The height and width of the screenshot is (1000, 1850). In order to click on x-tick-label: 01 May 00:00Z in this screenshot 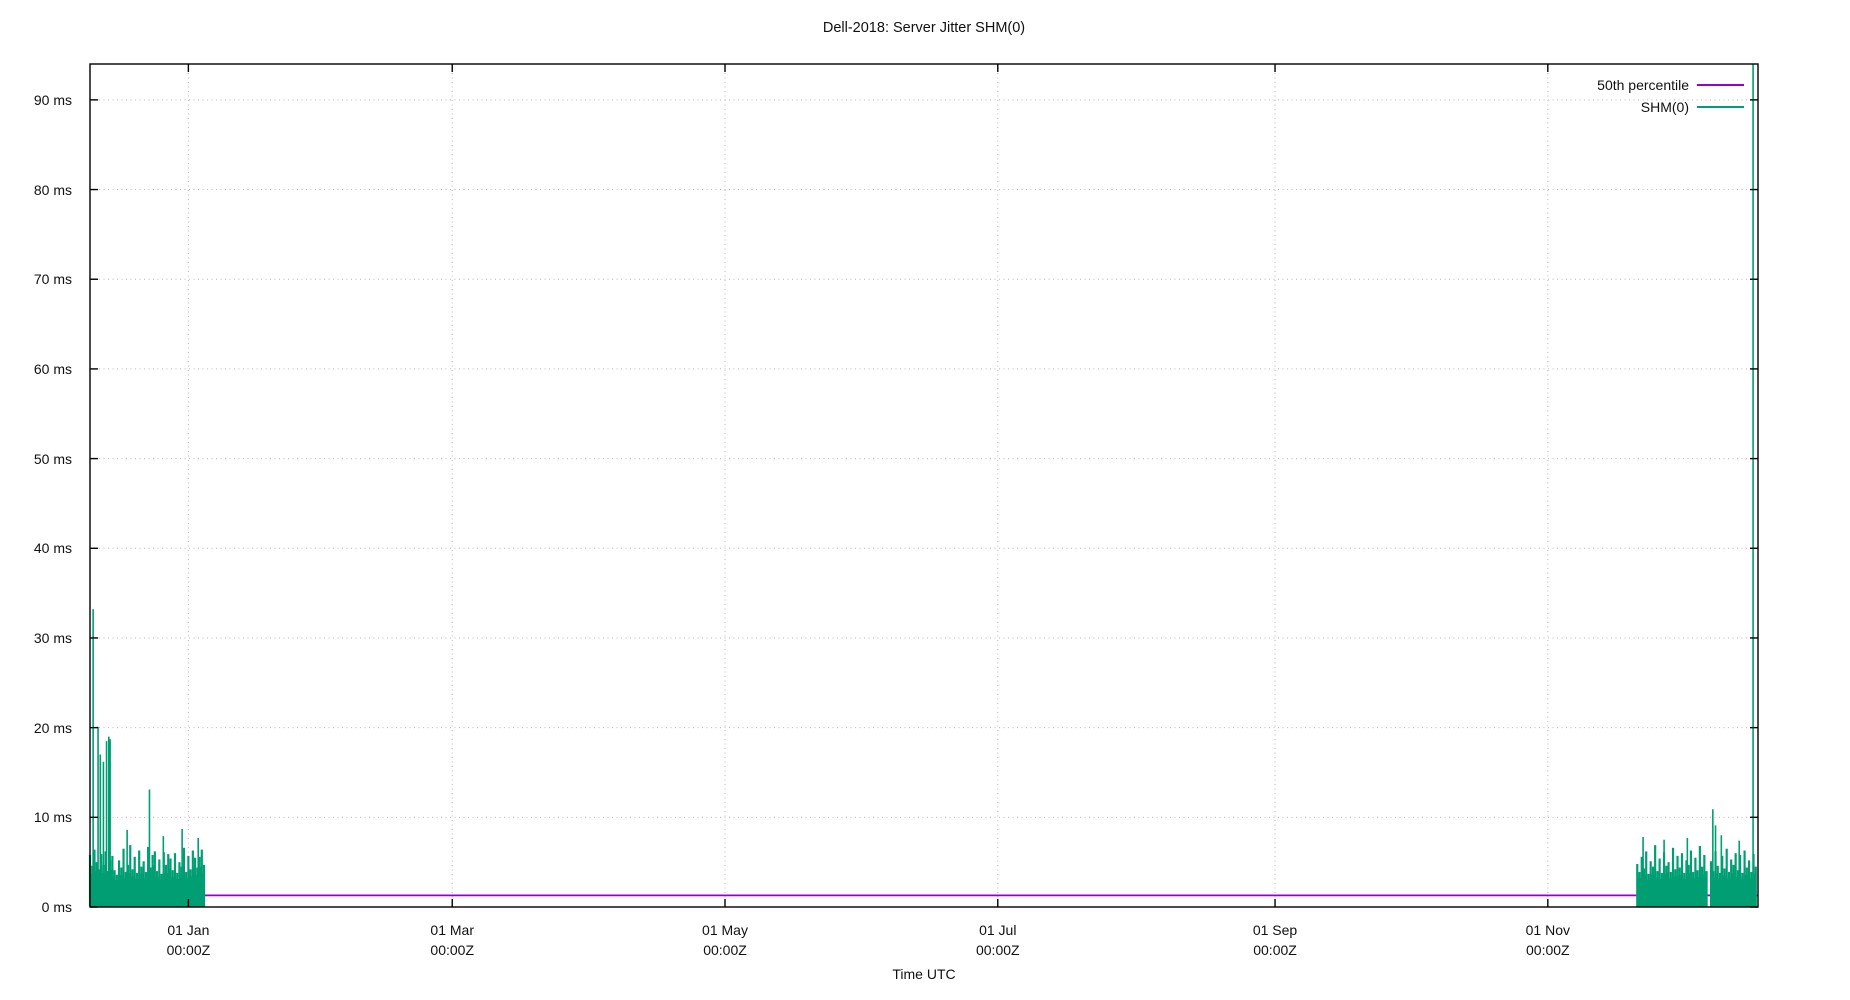, I will do `click(725, 940)`.